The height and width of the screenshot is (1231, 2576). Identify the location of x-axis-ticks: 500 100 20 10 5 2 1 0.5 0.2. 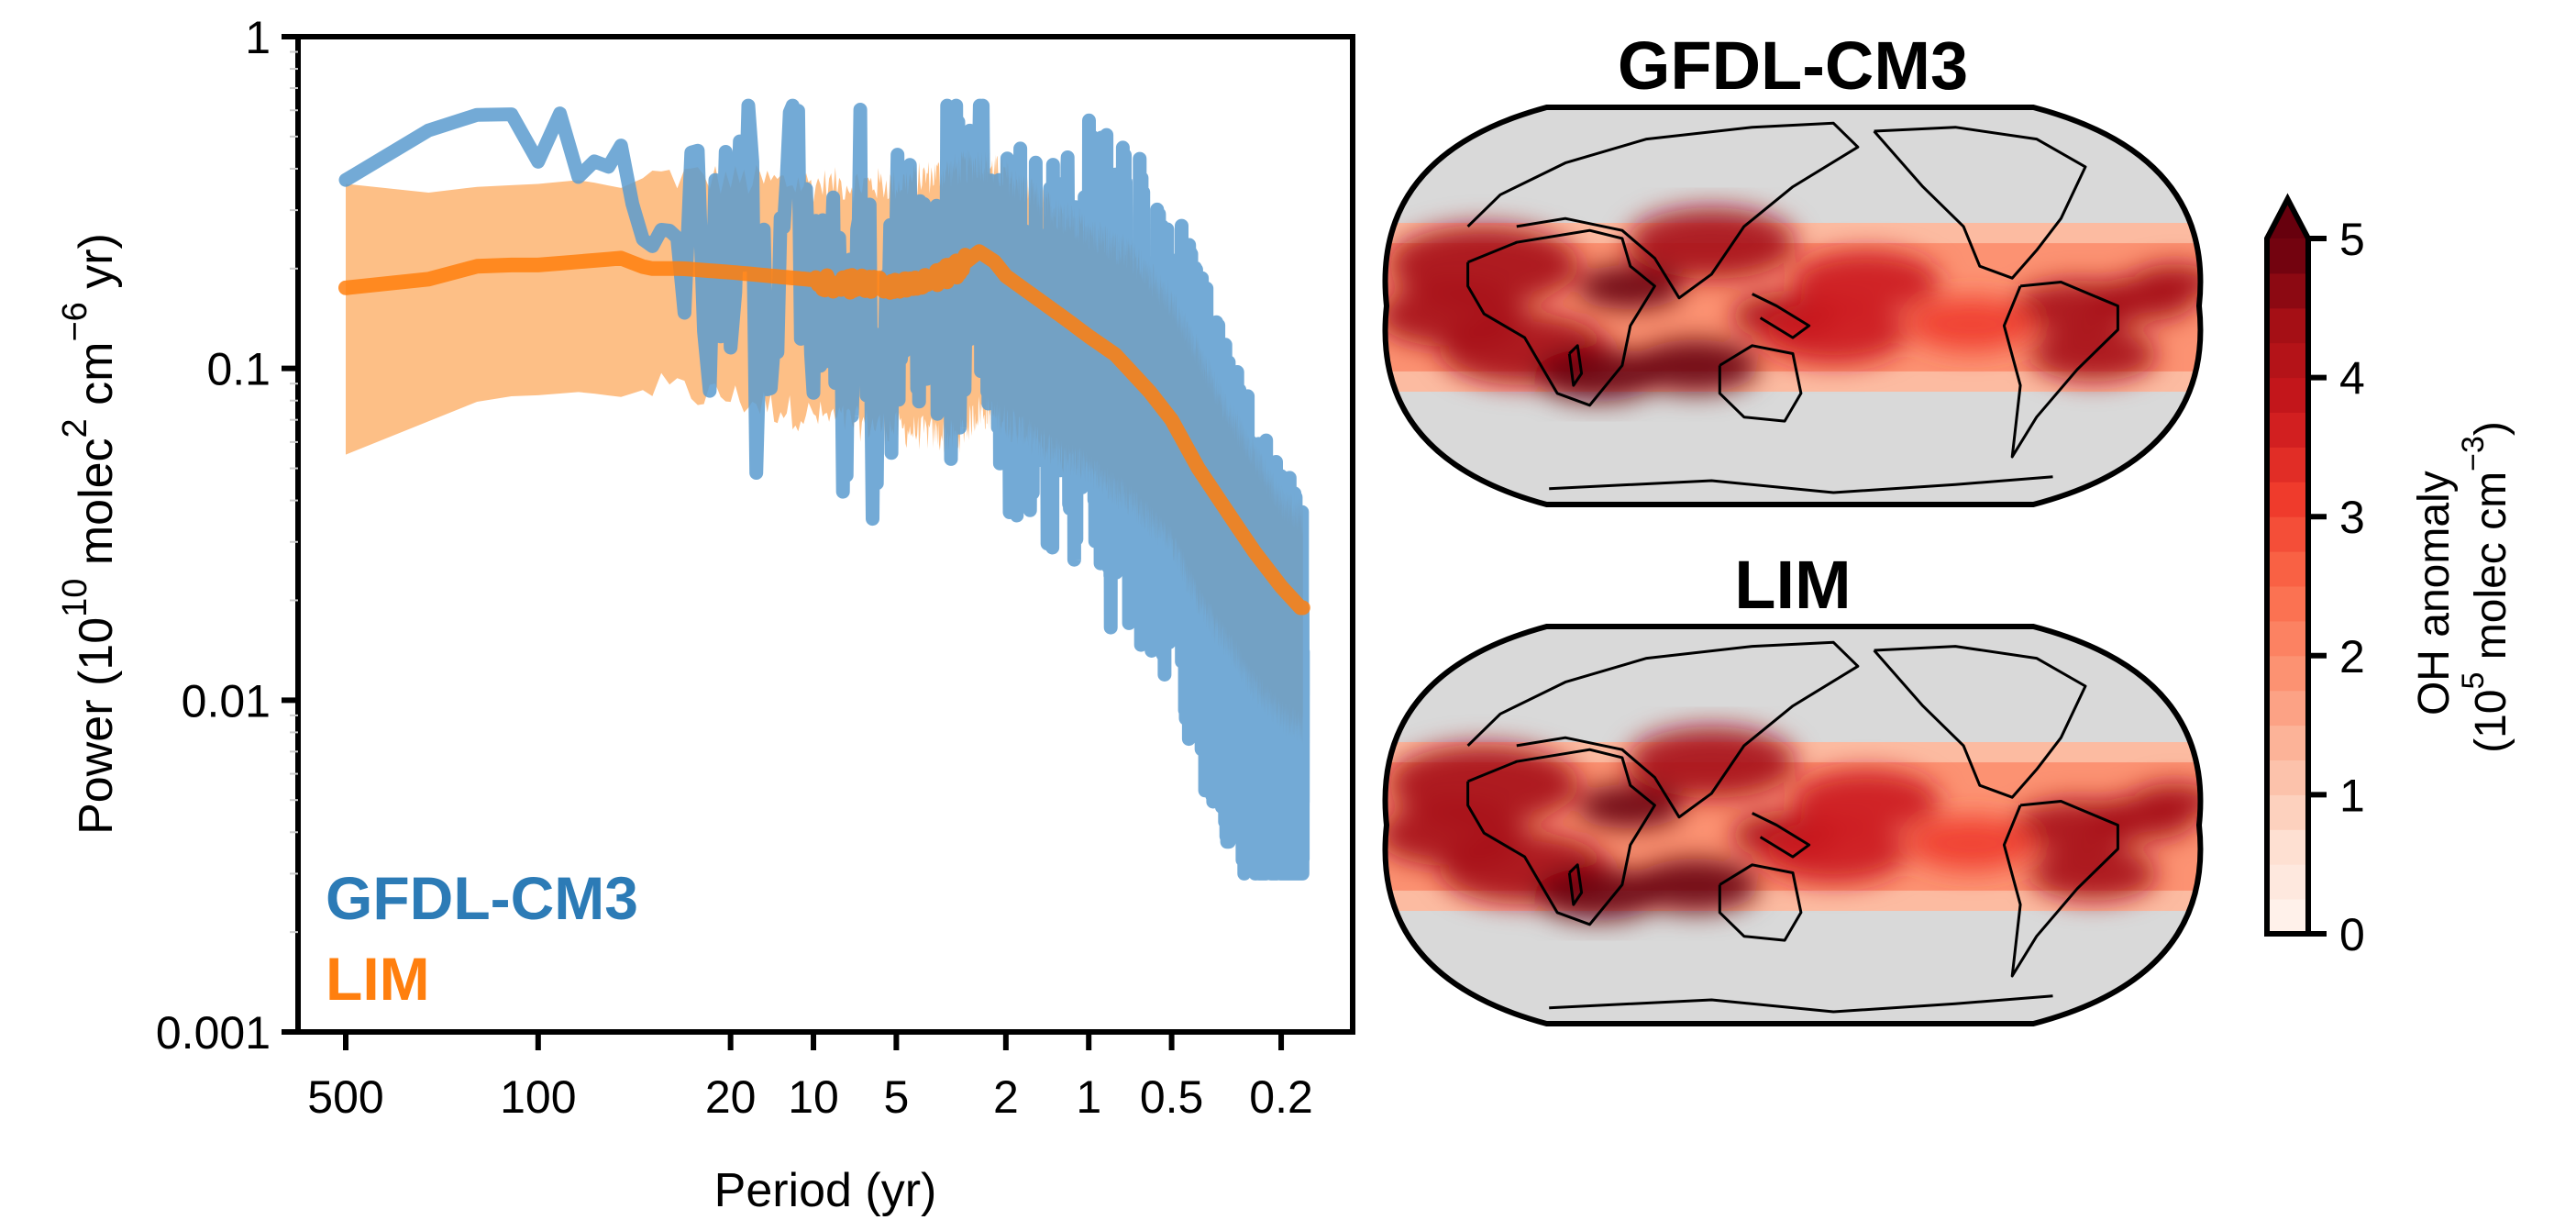
(810, 1077).